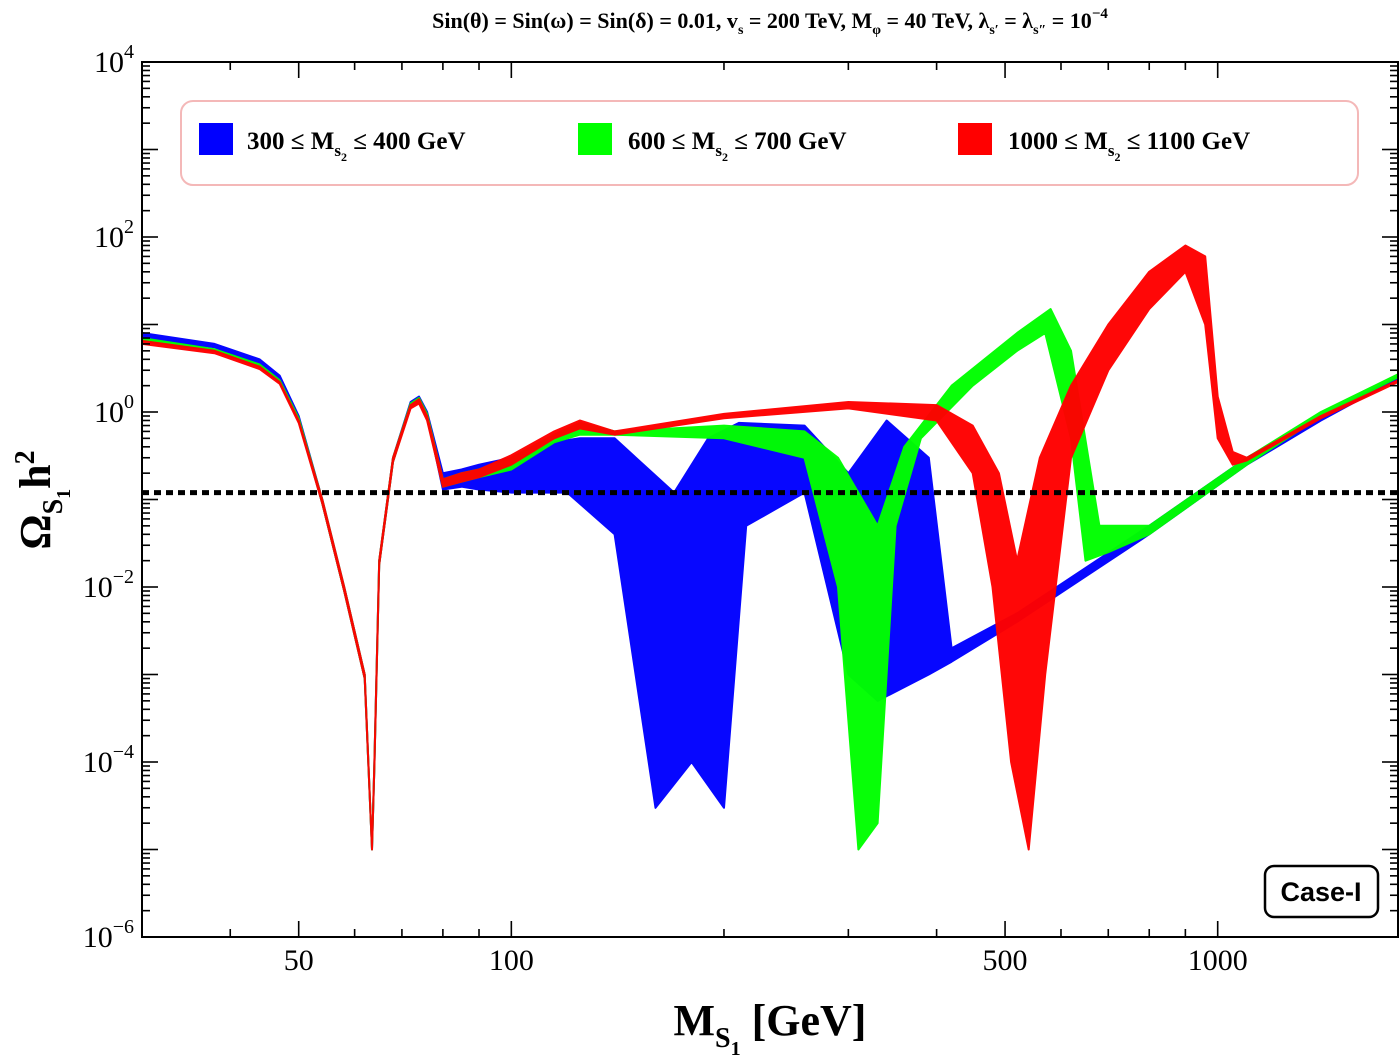  I want to click on legend-item-red: 1000 ≤ Ms2 ≤ 1100 GeV, so click(1104, 143).